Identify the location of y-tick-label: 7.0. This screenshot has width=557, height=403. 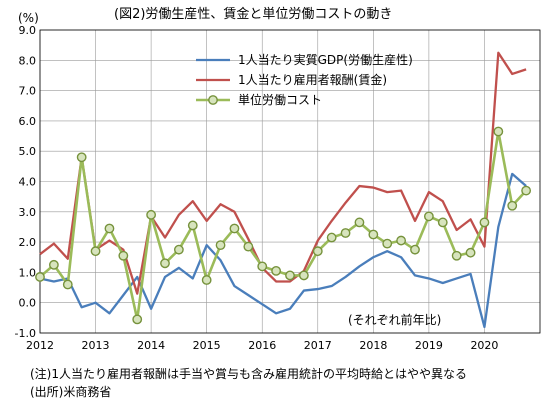
(28, 91).